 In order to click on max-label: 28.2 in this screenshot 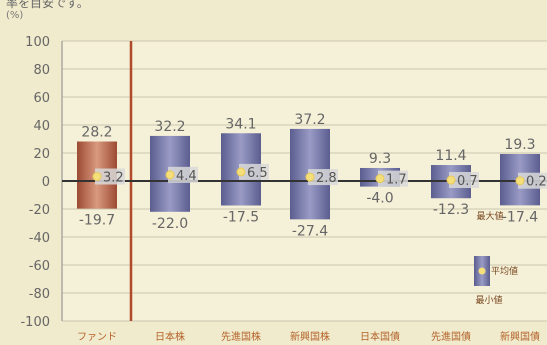, I will do `click(96, 133)`.